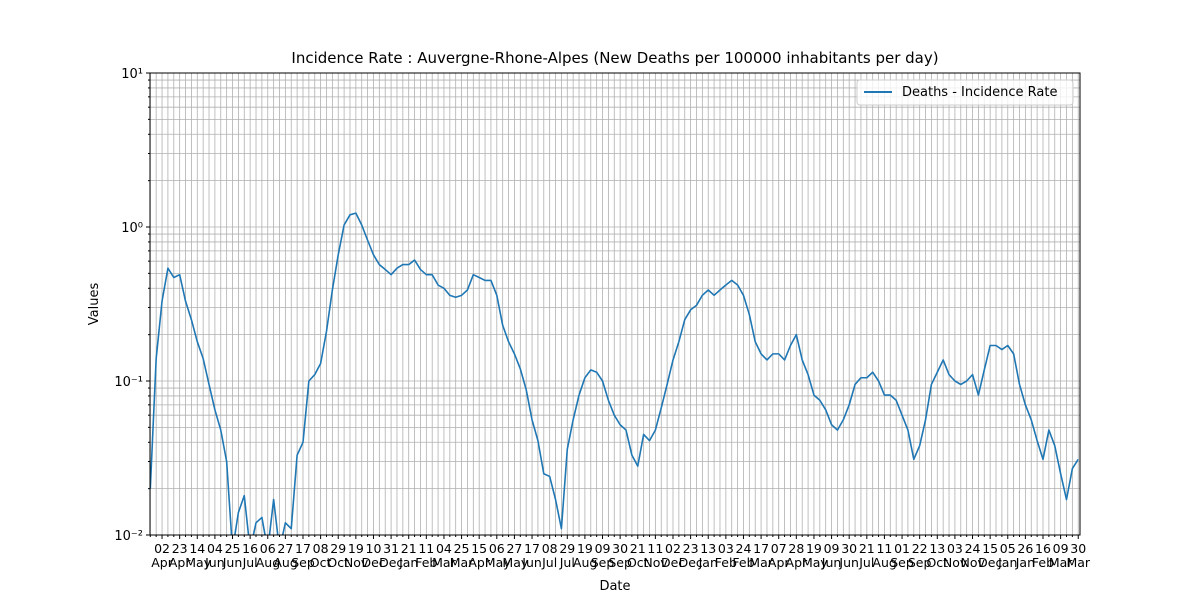 The image size is (1200, 600). Describe the element at coordinates (549, 555) in the screenshot. I see `x-tick-label: 08 Jul` at that location.